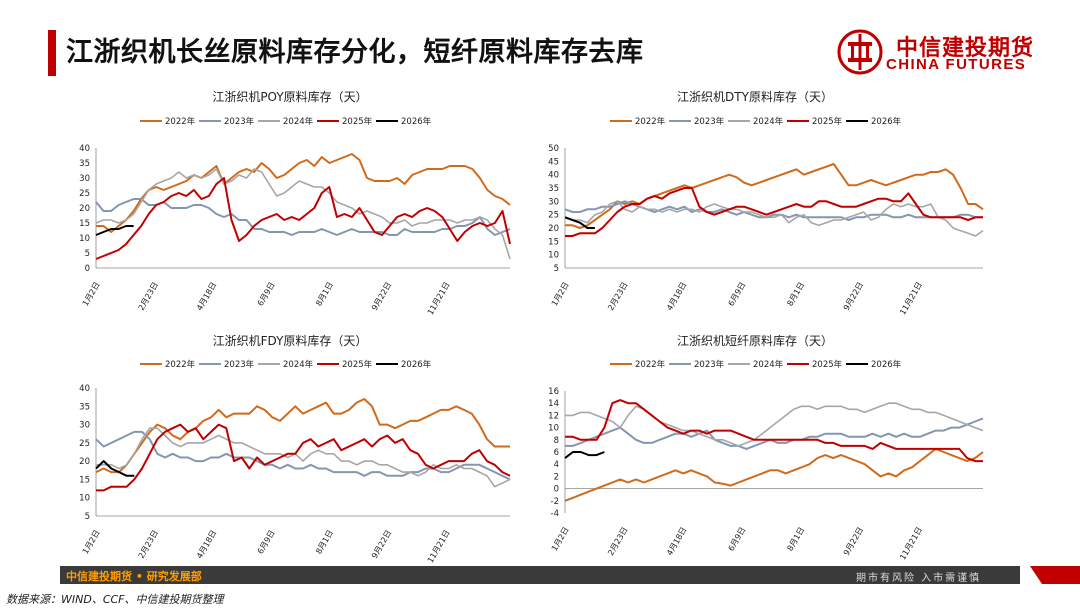 The image size is (1080, 608). Describe the element at coordinates (52, 53) in the screenshot. I see `title-accent-bar` at that location.